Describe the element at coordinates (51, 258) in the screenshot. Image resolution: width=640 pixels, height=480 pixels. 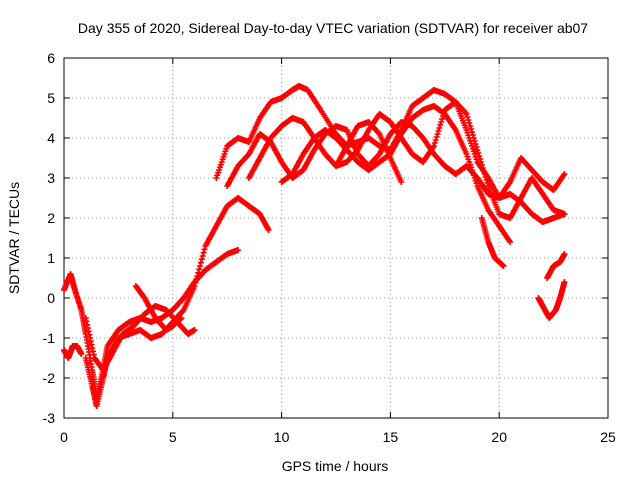
I see `y-tick-label: 1` at that location.